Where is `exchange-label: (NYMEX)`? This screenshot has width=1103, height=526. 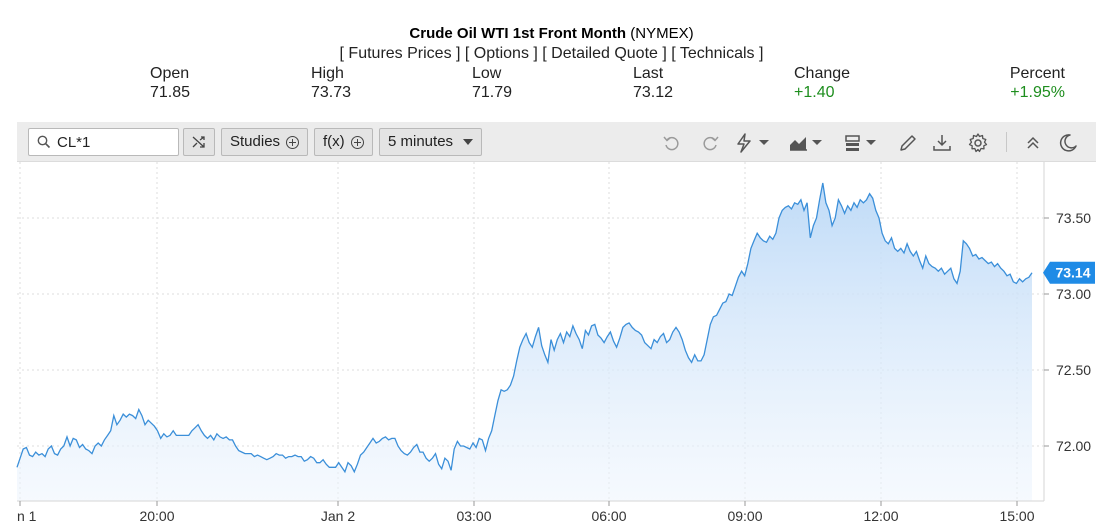
exchange-label: (NYMEX) is located at coordinates (660, 33).